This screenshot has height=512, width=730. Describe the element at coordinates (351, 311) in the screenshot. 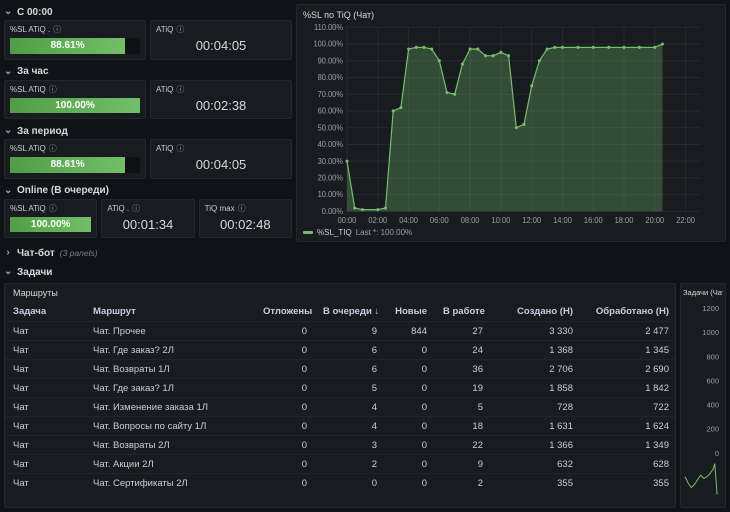

I see `column-header: В очереди ↓` at that location.